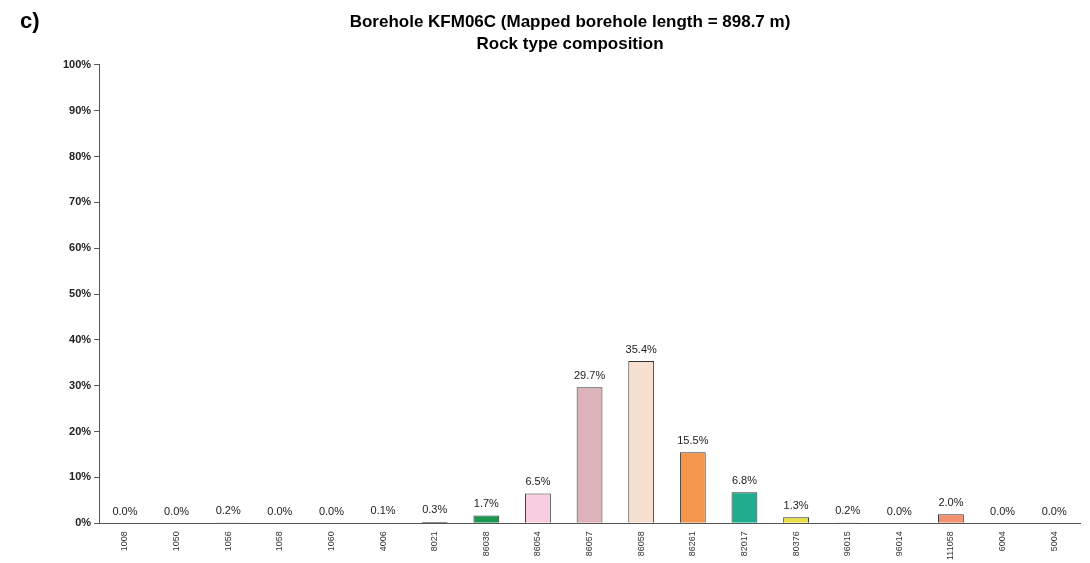  Describe the element at coordinates (382, 541) in the screenshot. I see `x-tick-label: 4006` at that location.